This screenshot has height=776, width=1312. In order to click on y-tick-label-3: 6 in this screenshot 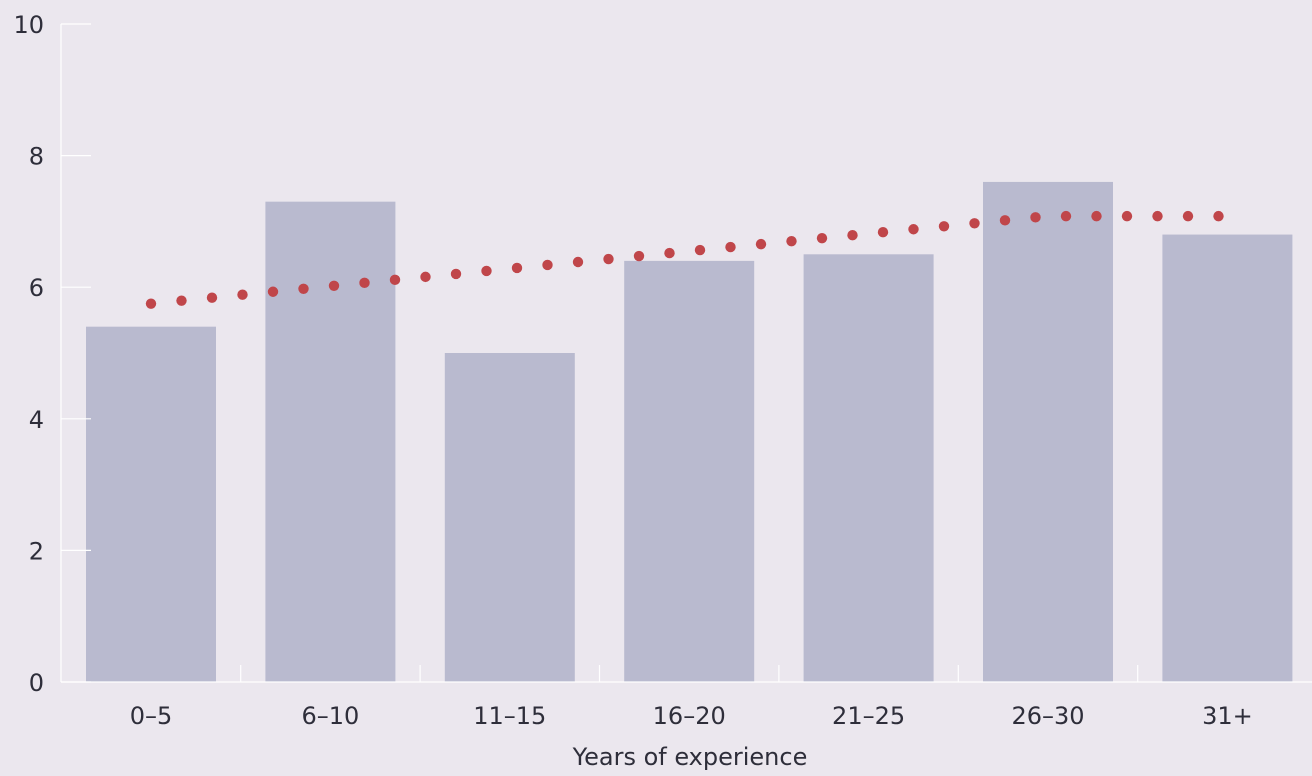, I will do `click(36, 288)`.